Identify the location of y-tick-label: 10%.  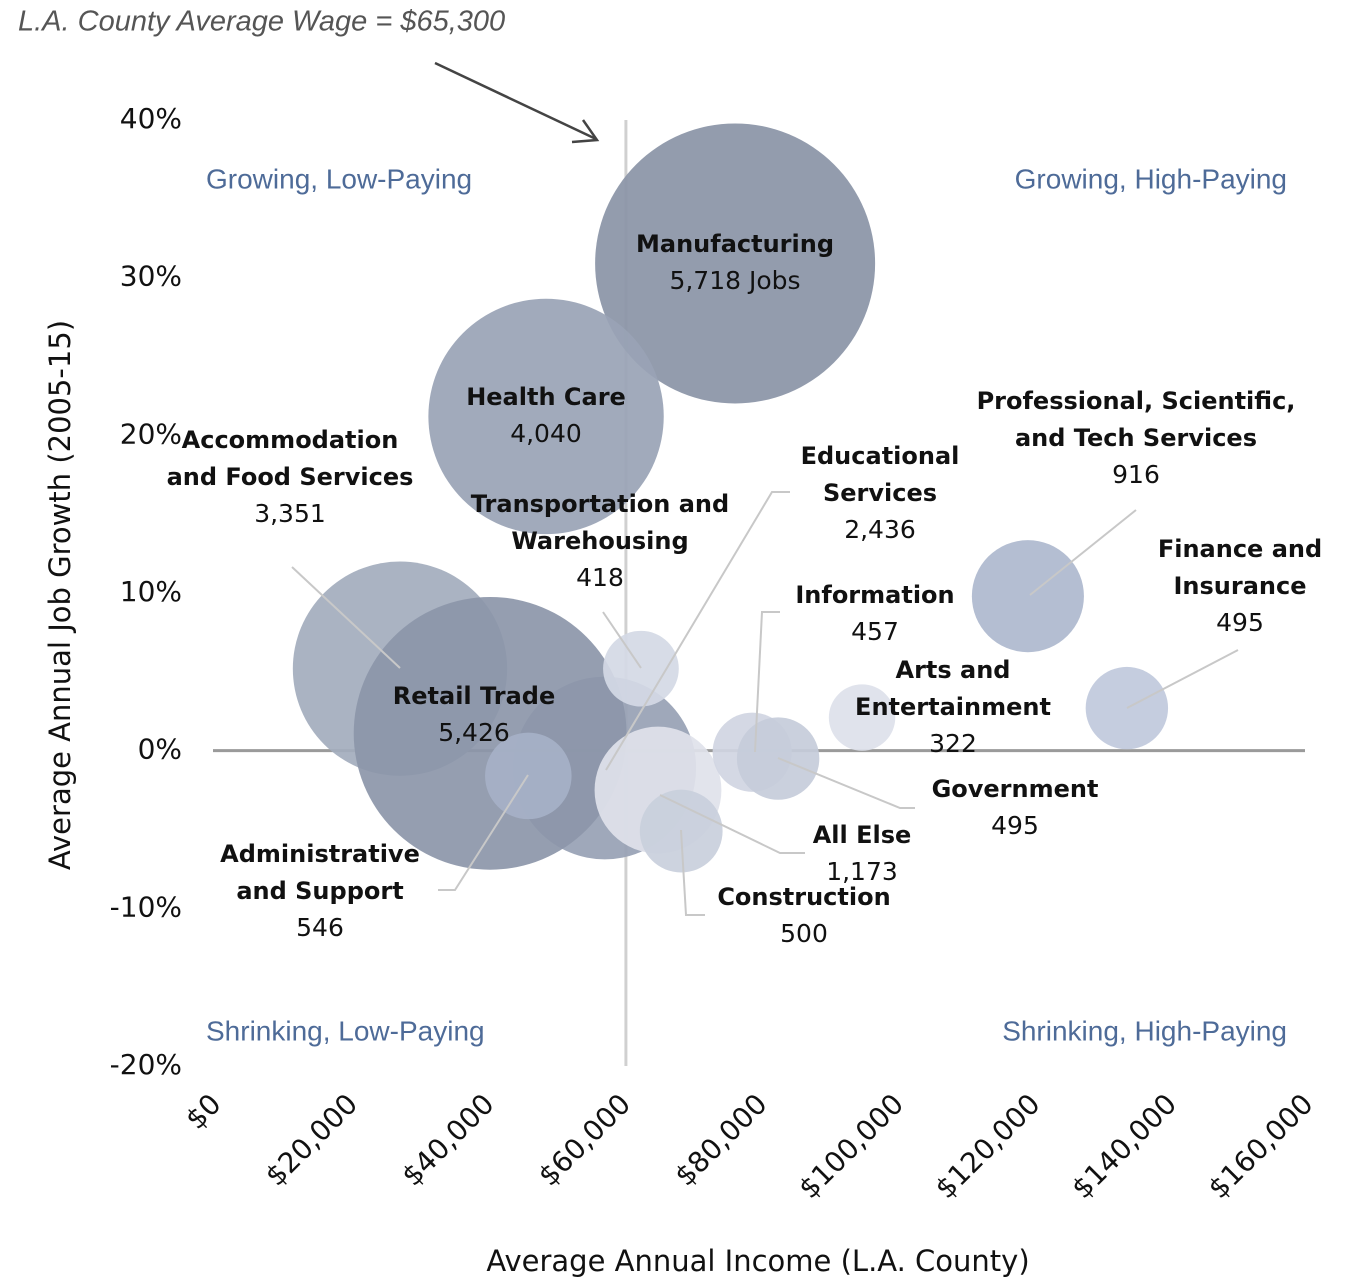
(151, 591).